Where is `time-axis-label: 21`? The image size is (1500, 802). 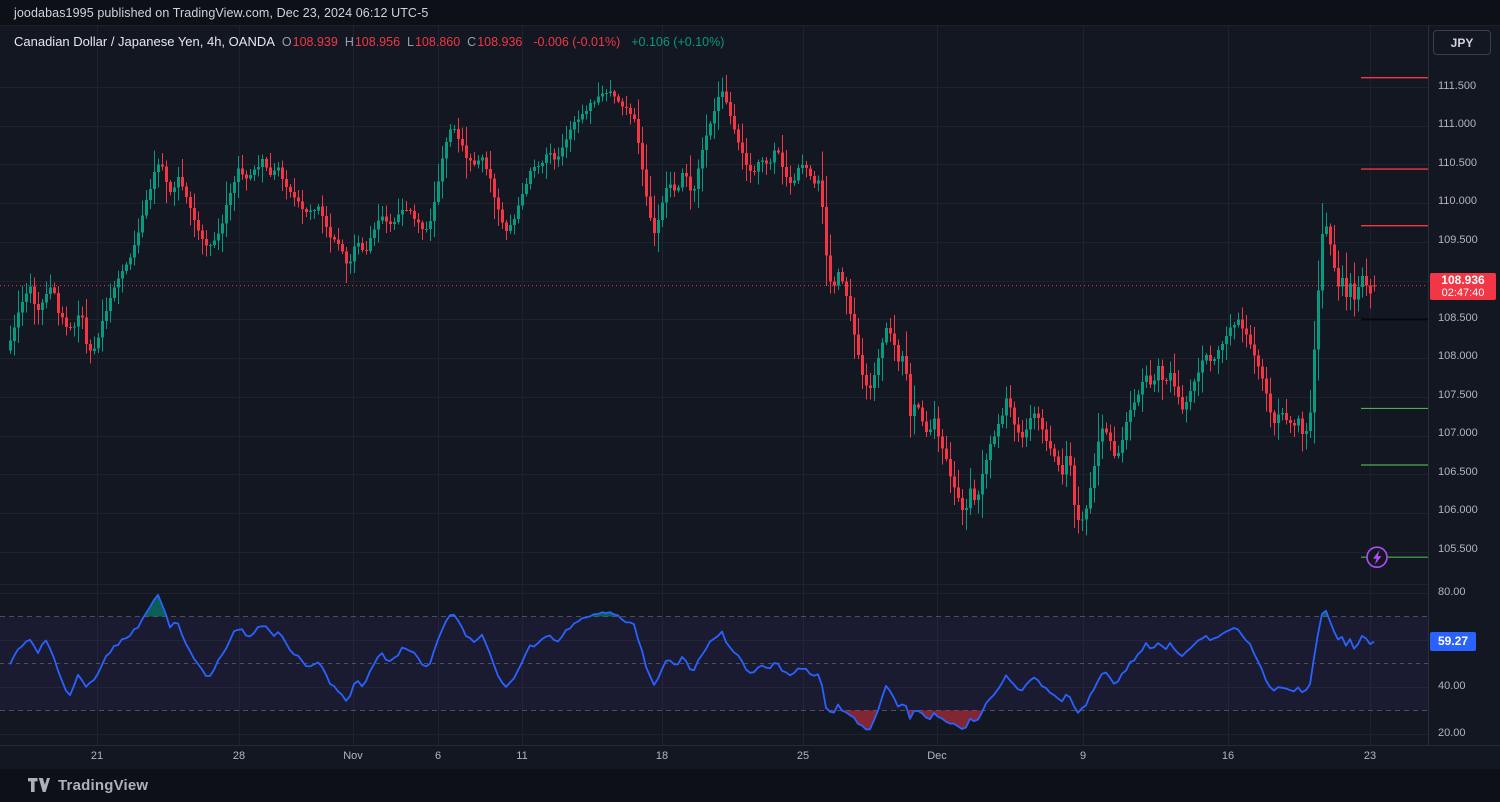 time-axis-label: 21 is located at coordinates (97, 756).